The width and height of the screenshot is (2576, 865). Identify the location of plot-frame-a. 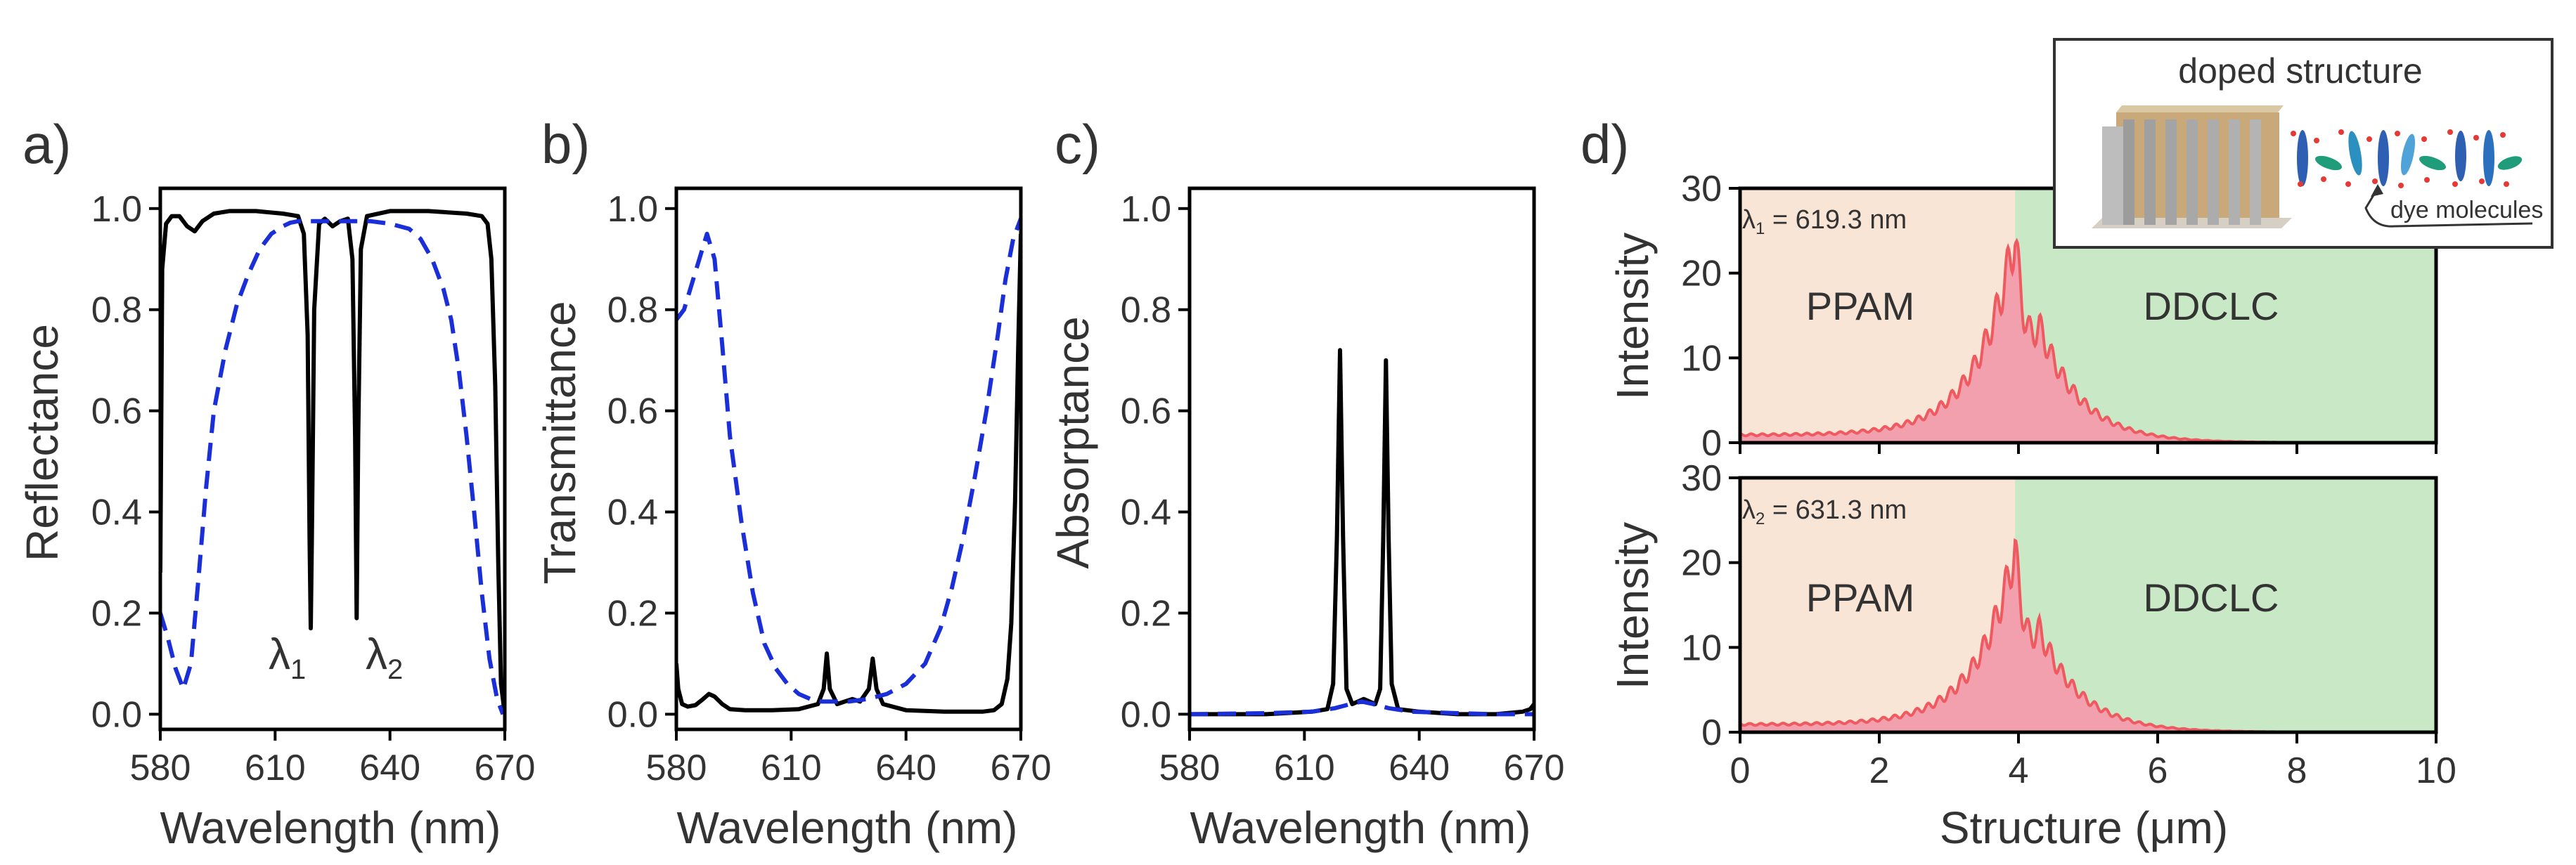
(332, 458).